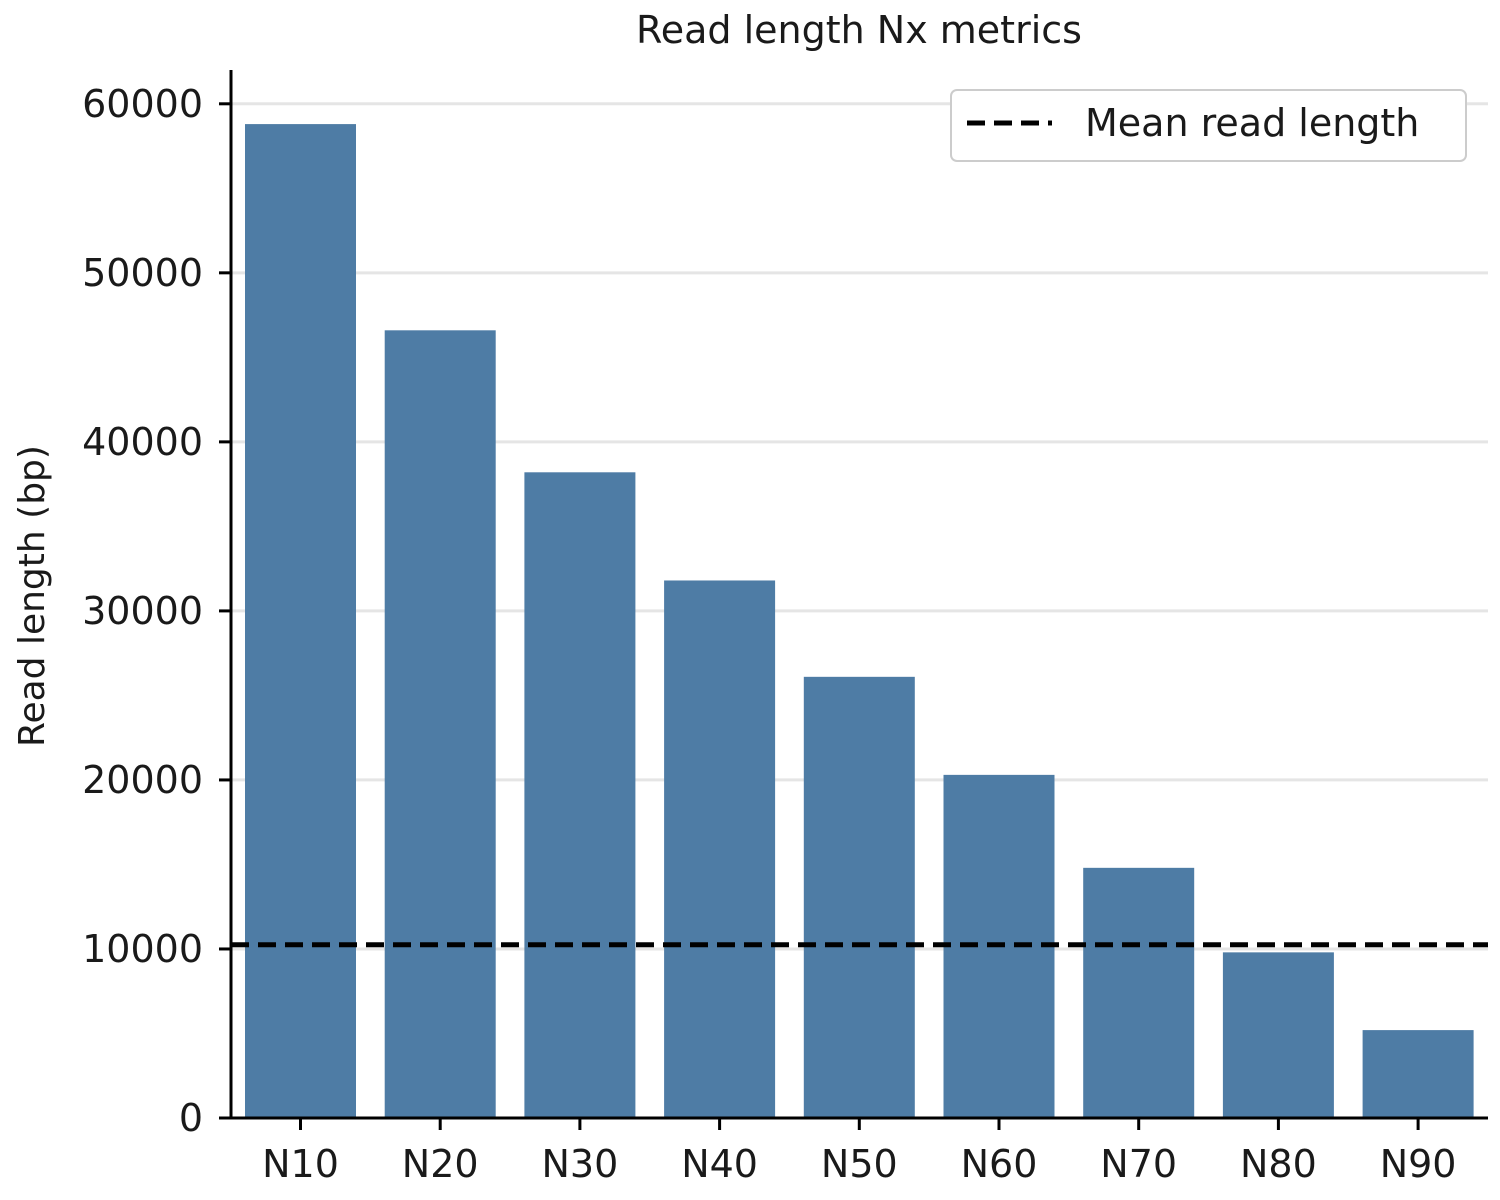 The width and height of the screenshot is (1500, 1200). I want to click on bar-n50, so click(859, 897).